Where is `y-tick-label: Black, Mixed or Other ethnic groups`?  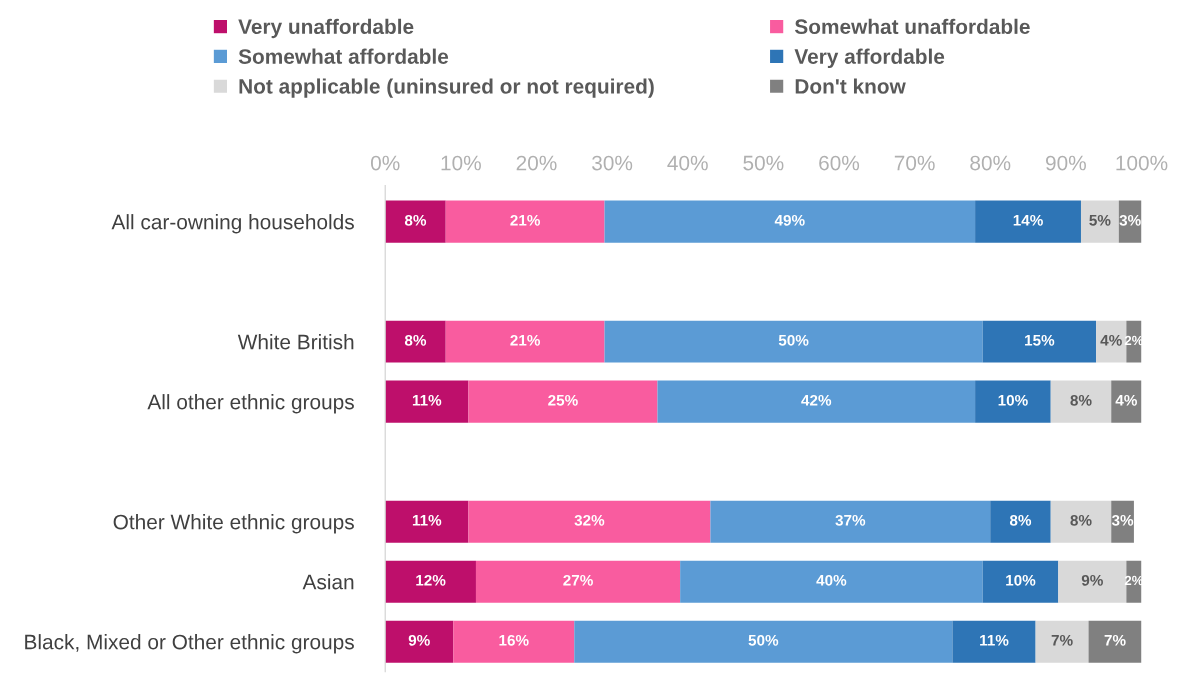
y-tick-label: Black, Mixed or Other ethnic groups is located at coordinates (189, 644).